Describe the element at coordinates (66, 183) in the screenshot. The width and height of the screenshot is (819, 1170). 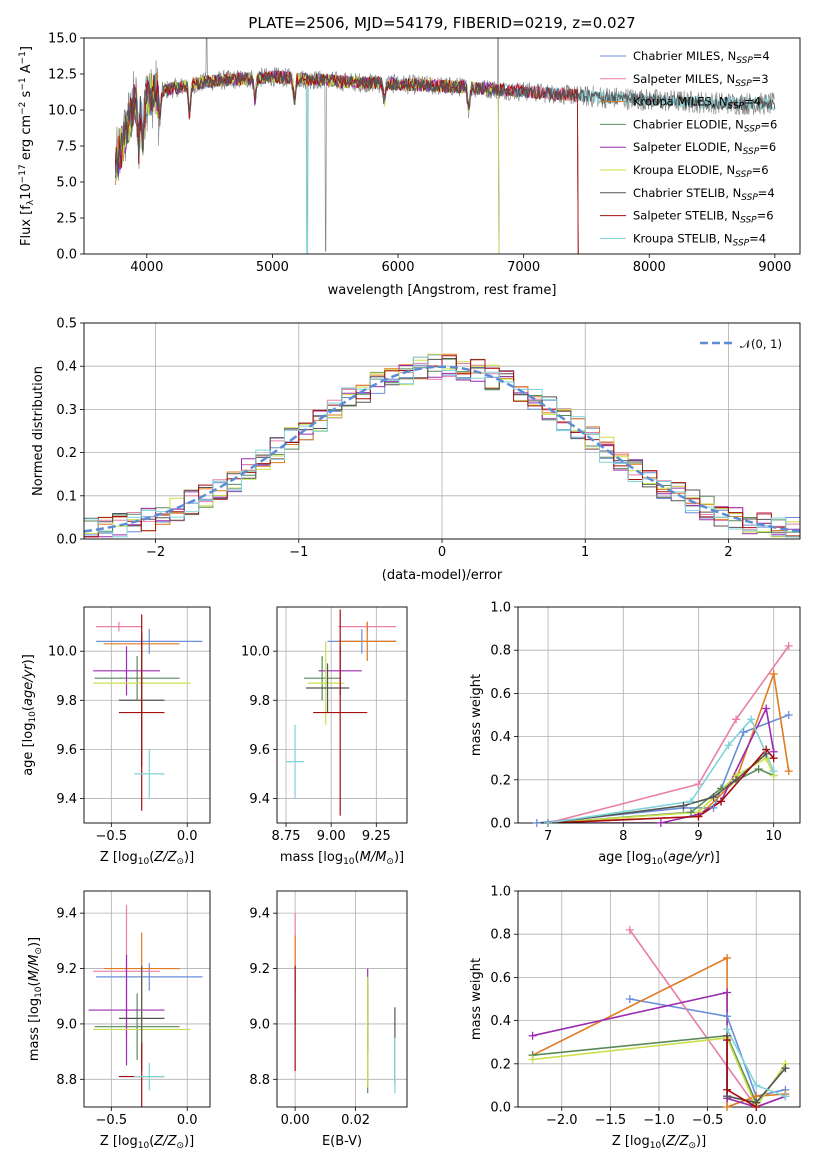
I see `y-tick-label: 5.0` at that location.